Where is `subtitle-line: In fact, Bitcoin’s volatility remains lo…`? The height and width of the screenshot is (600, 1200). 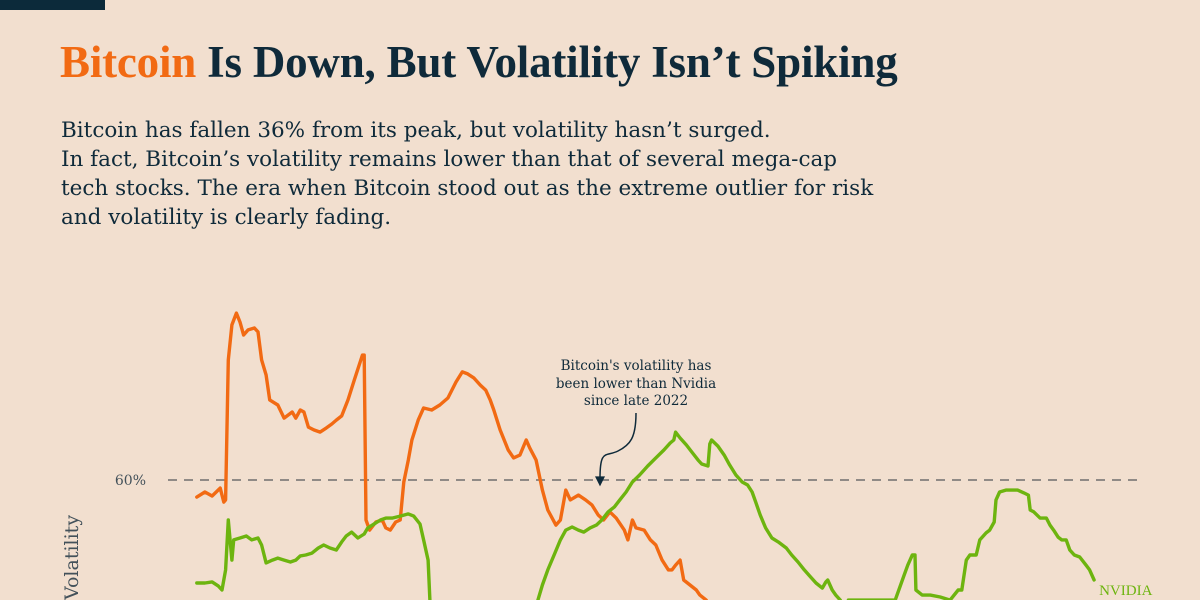 subtitle-line: In fact, Bitcoin’s volatility remains lo… is located at coordinates (449, 159).